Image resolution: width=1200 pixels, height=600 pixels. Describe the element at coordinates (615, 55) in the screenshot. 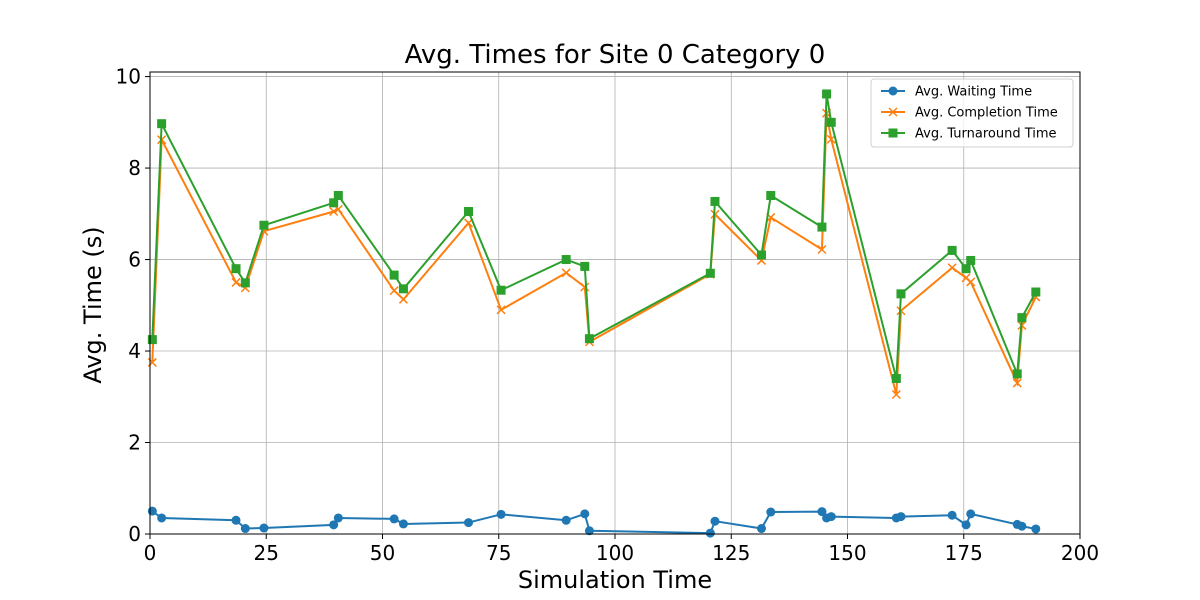

I see `chart-title: Avg. Times for Site 0 Category 0` at that location.